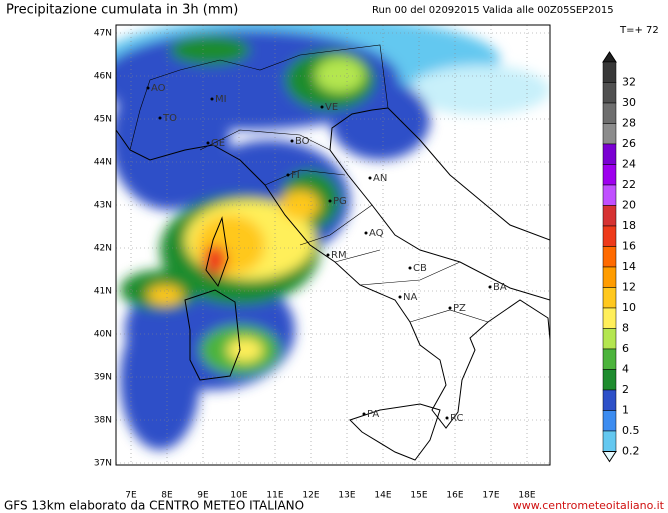 Image resolution: width=668 pixels, height=513 pixels. I want to click on color-scale: 32 30 28 26 24 22 20 18 16 14 12 10 8 6 4 2 1 0.5 0.2, so click(621, 257).